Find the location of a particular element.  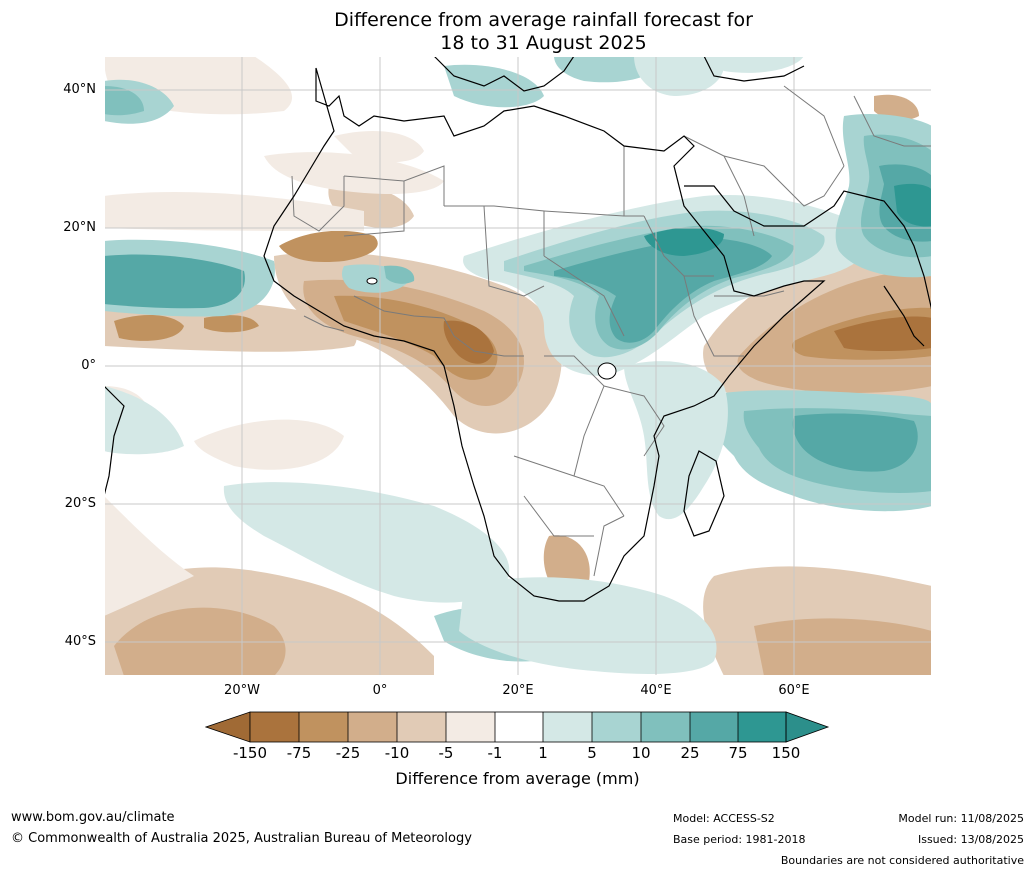

footer-url: www.bom.gov.au/climate is located at coordinates (93, 817).